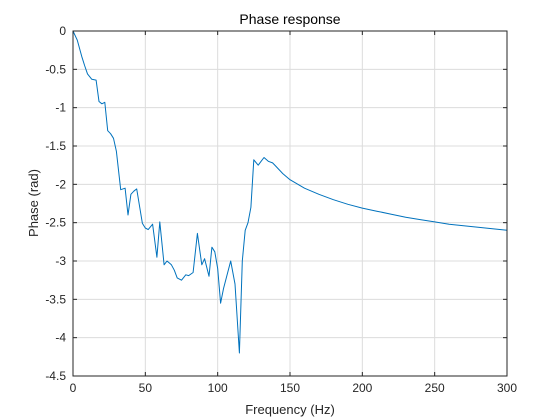 The image size is (560, 420). What do you see at coordinates (290, 388) in the screenshot?
I see `x-tick-label: 150` at bounding box center [290, 388].